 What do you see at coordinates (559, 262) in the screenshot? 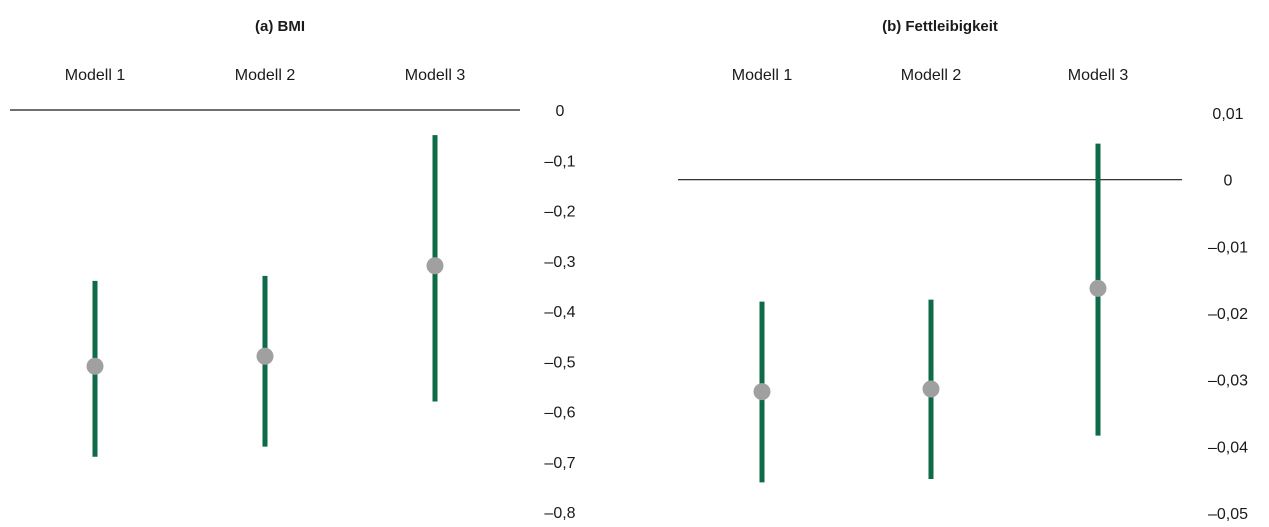
I see `y-tick-label: –0,3` at bounding box center [559, 262].